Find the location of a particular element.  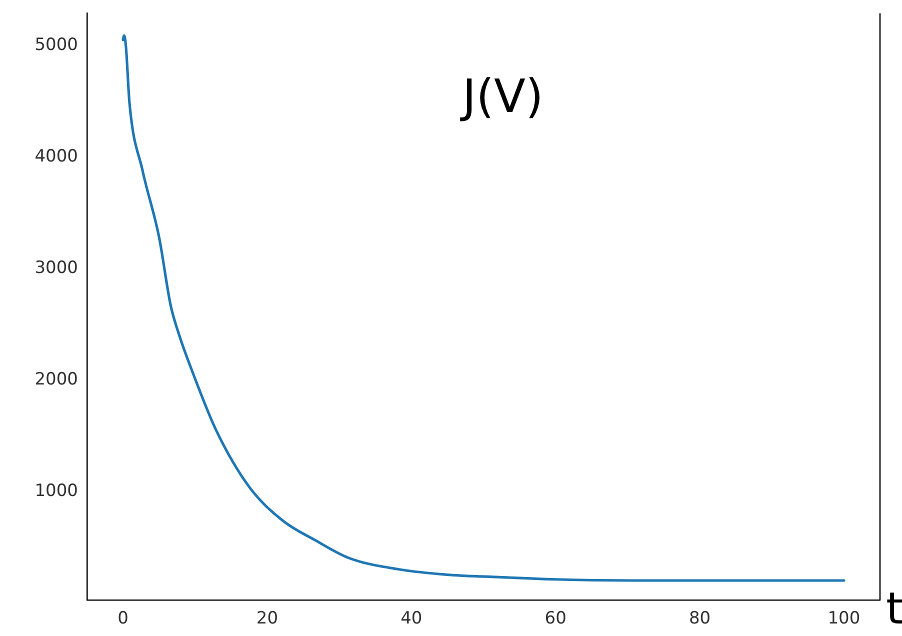

y-tick-label: 4000 is located at coordinates (56, 156).